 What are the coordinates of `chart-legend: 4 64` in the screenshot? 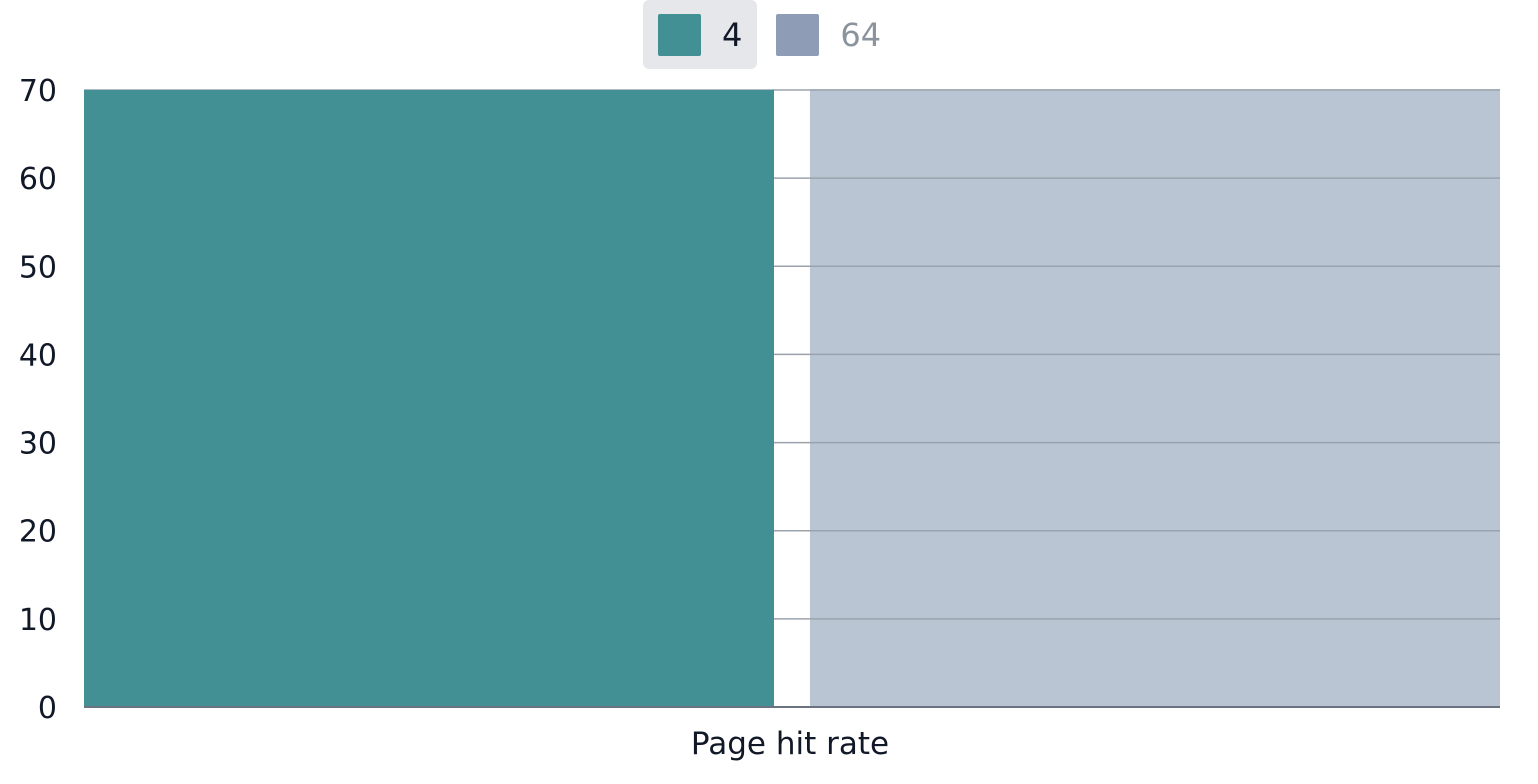 It's located at (769, 34).